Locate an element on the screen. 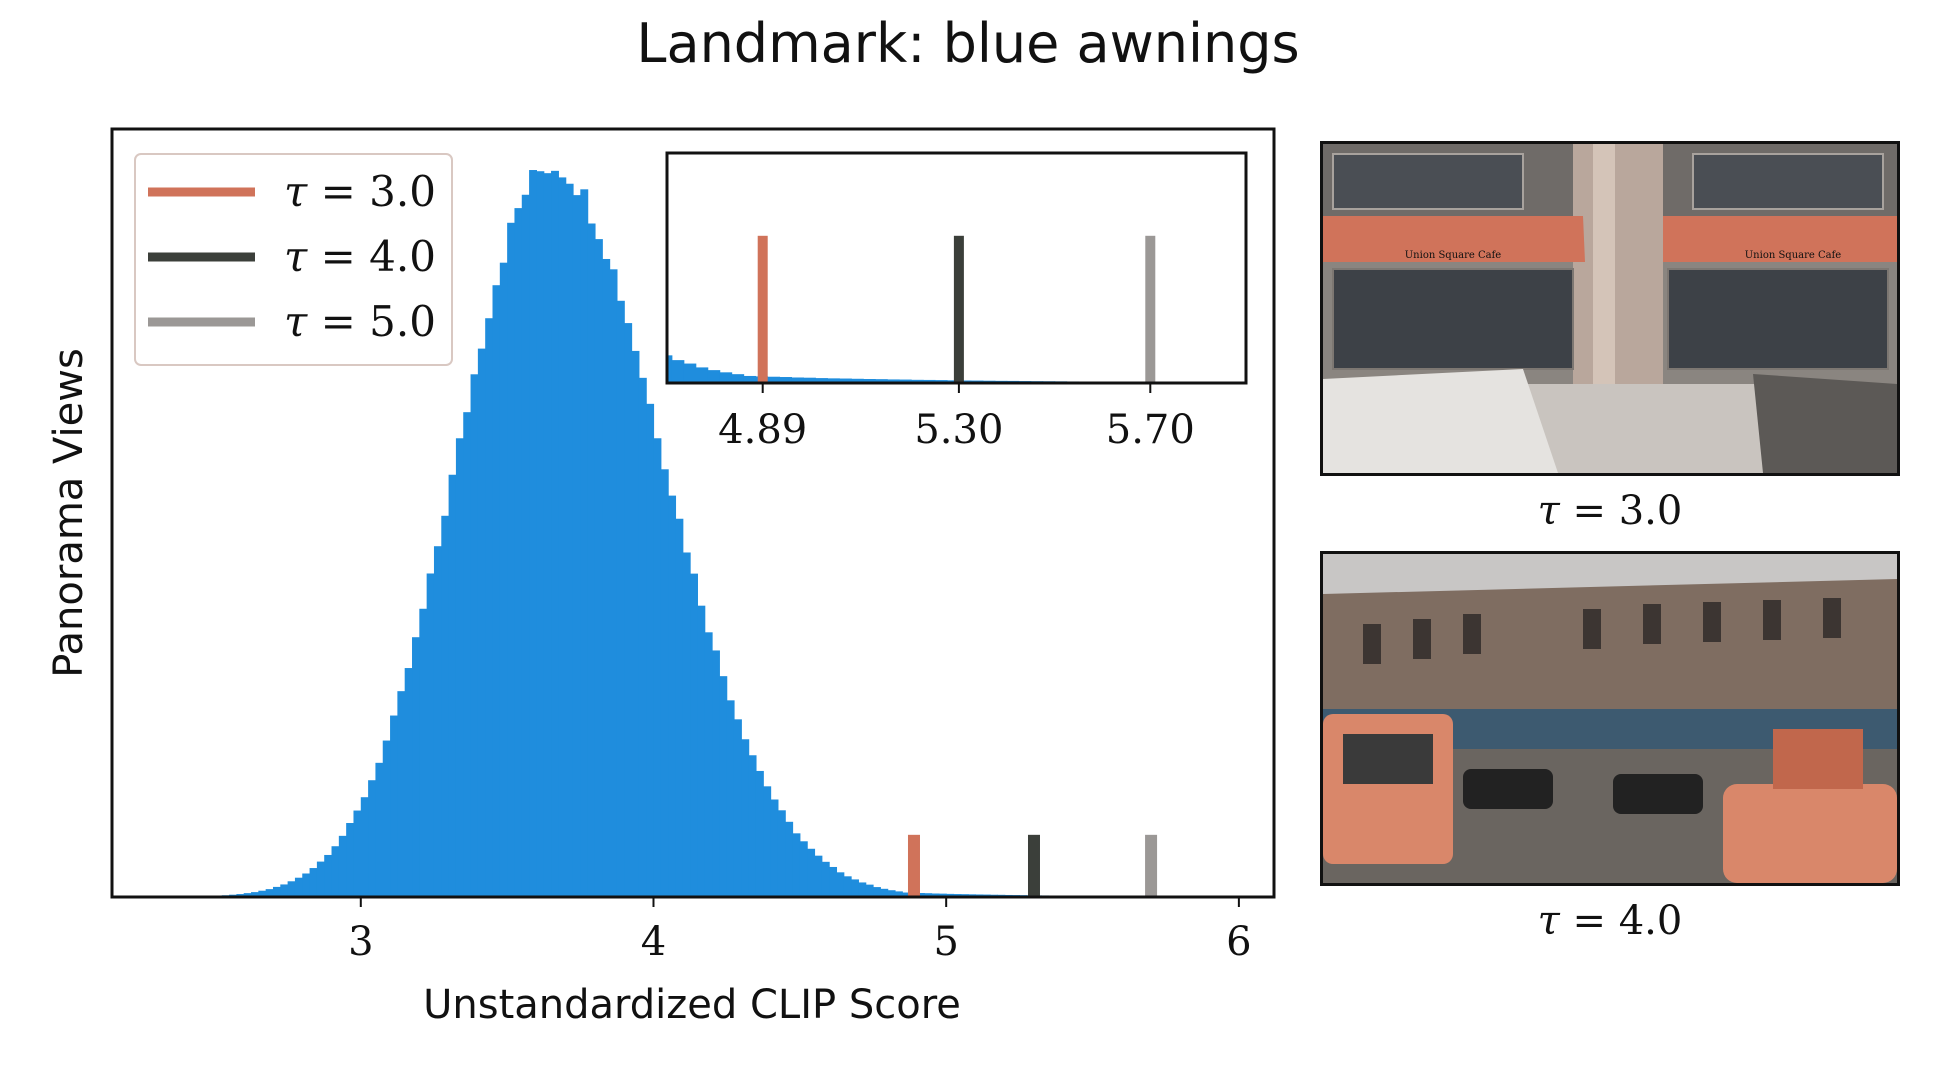 The width and height of the screenshot is (1936, 1076). x-tick-label: 3 is located at coordinates (360, 942).